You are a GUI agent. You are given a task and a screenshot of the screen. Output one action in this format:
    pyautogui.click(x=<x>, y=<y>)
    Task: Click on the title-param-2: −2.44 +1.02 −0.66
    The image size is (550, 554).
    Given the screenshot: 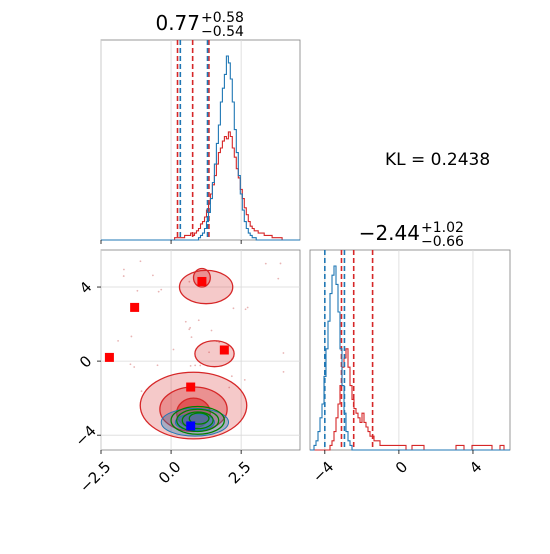 What is the action you would take?
    pyautogui.click(x=411, y=235)
    